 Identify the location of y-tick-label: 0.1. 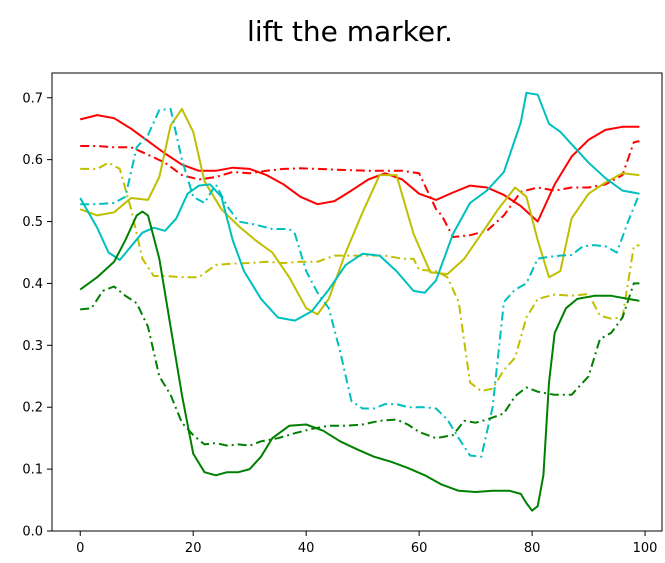
(32, 470).